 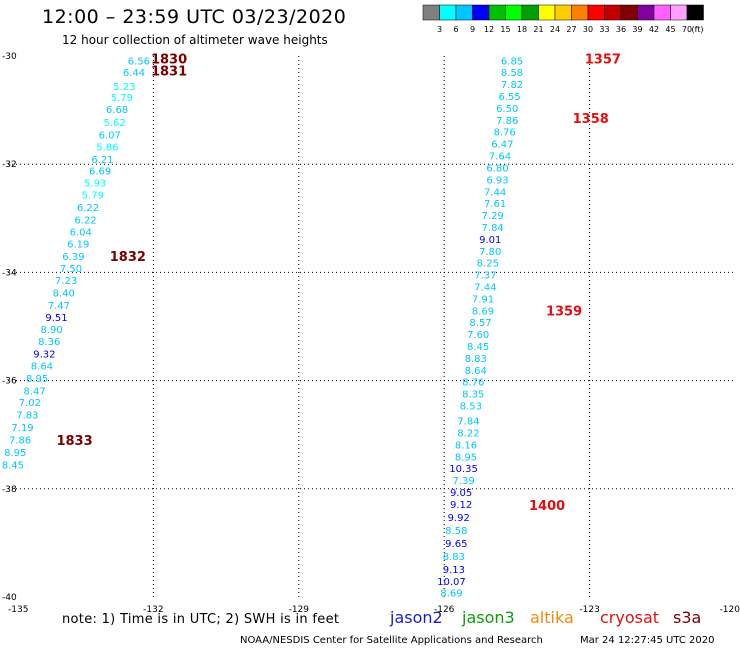 I want to click on swh-value: 9.05, so click(x=461, y=493).